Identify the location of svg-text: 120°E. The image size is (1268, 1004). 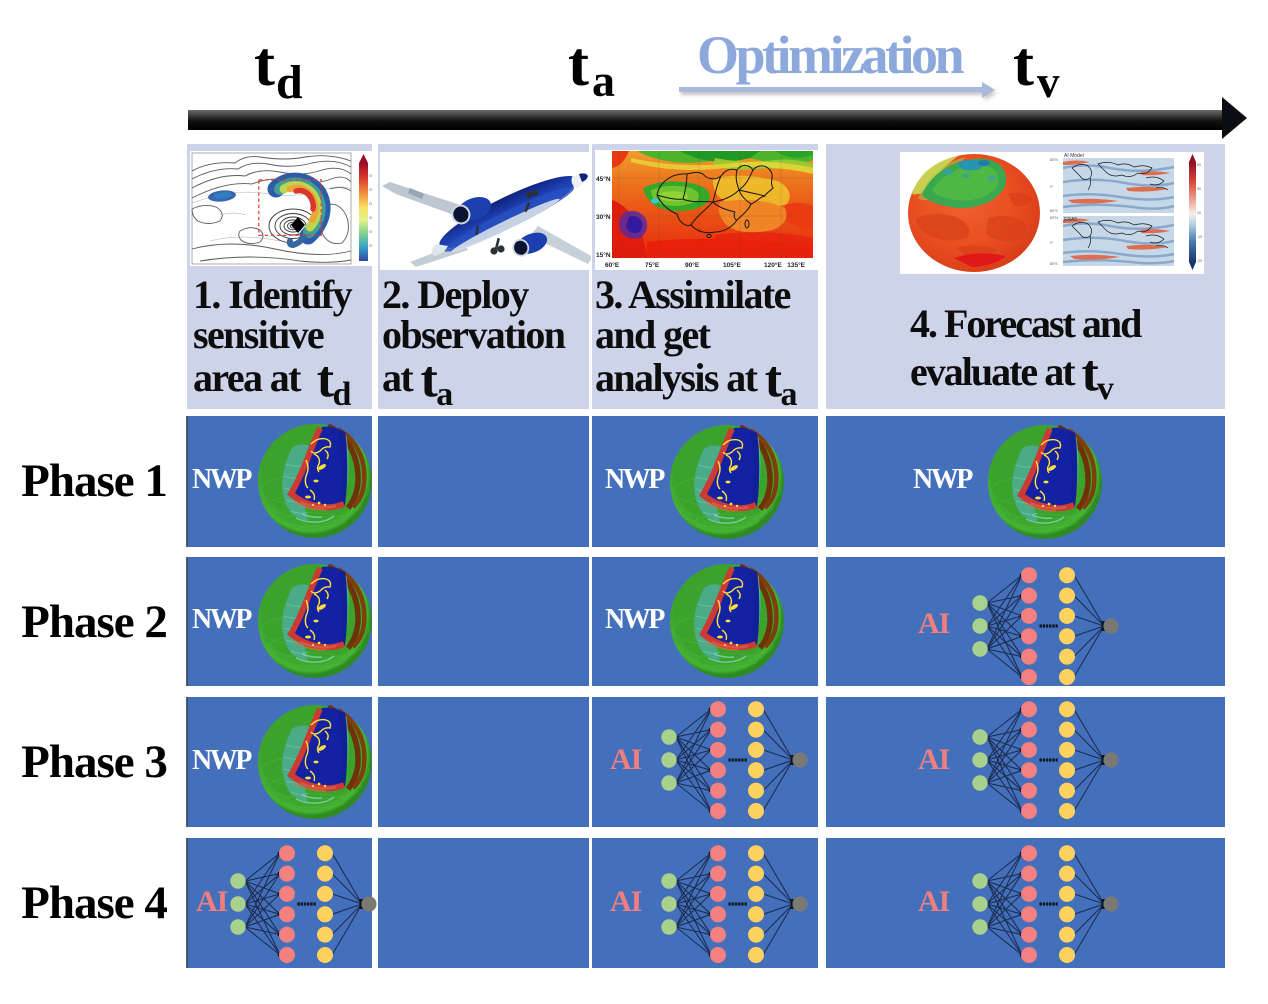
(773, 265).